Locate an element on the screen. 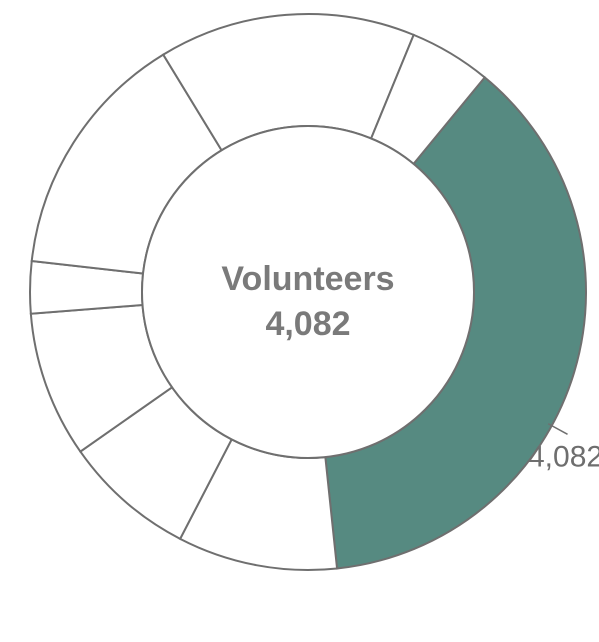 This screenshot has width=599, height=642. data-label: 4,082 is located at coordinates (563, 456).